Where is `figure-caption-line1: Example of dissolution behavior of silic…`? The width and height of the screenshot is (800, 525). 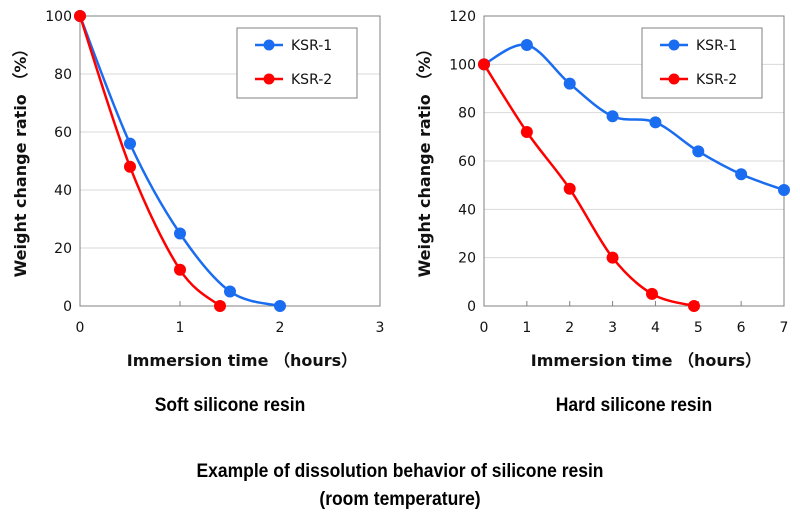 figure-caption-line1: Example of dissolution behavior of silic… is located at coordinates (400, 471).